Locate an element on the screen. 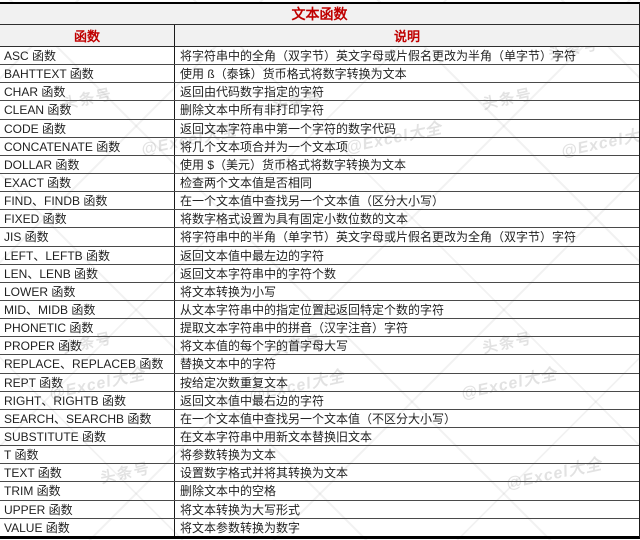 The width and height of the screenshot is (640, 540). function-description-cell: 替换文本中的字符 is located at coordinates (228, 364).